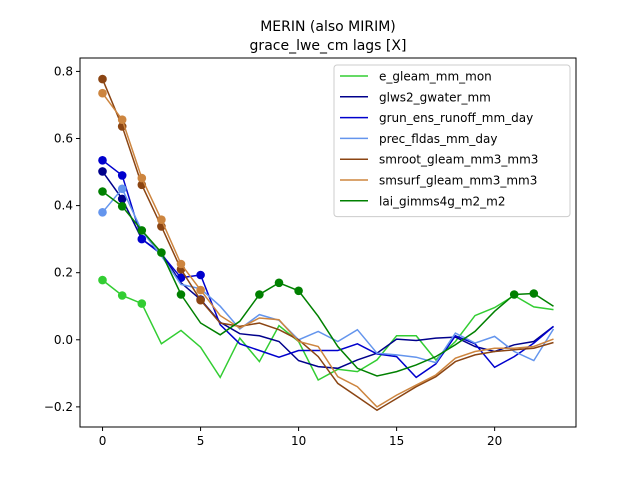  I want to click on legend-label-e_gleam_mm_mon: e_gleam_mm_mon, so click(435, 77).